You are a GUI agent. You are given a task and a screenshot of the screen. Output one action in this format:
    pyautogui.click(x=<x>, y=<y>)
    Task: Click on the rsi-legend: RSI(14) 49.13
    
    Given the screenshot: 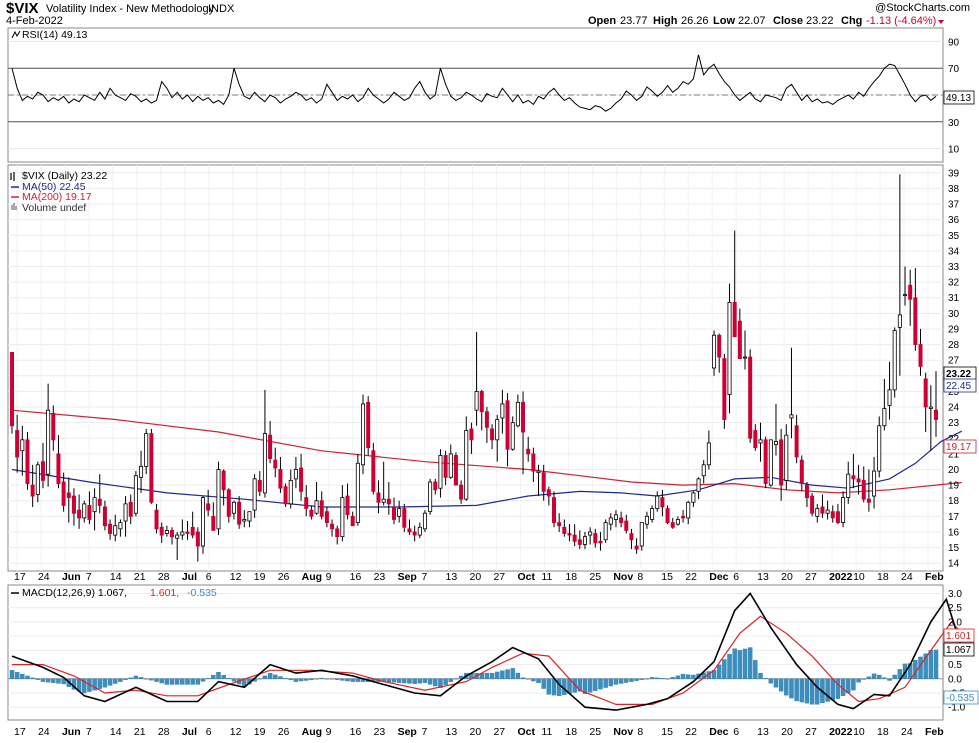 What is the action you would take?
    pyautogui.click(x=49, y=35)
    